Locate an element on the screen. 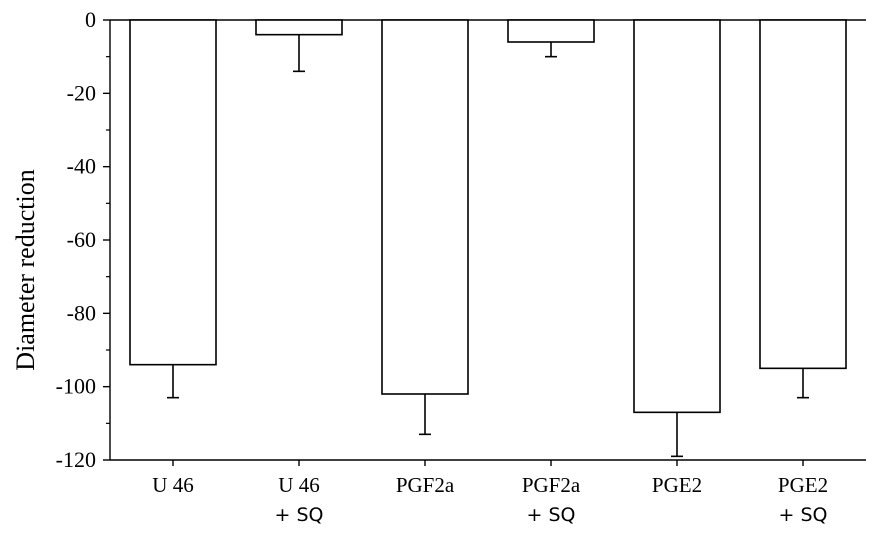  y-tick-label: -100 is located at coordinates (76, 386).